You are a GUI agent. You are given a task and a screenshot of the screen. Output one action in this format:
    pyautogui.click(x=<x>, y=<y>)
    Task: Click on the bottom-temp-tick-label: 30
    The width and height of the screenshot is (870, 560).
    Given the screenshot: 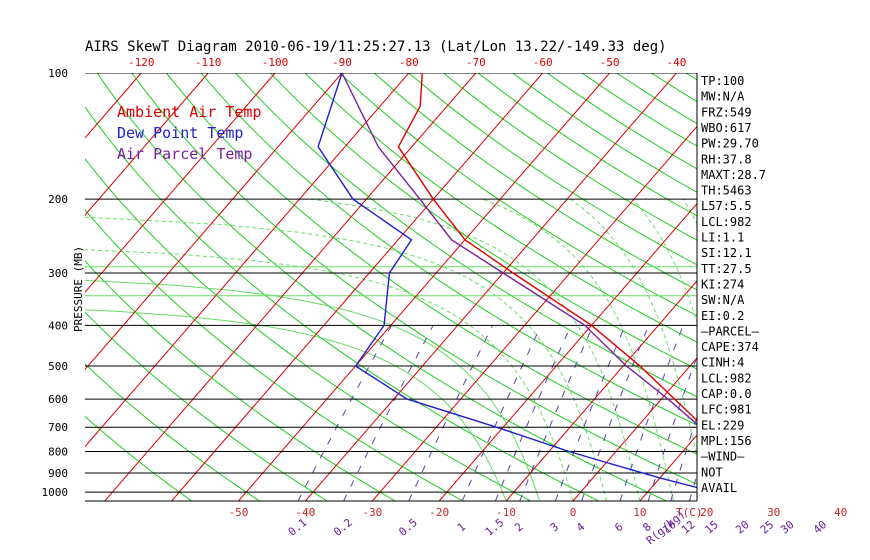 What is the action you would take?
    pyautogui.click(x=773, y=512)
    